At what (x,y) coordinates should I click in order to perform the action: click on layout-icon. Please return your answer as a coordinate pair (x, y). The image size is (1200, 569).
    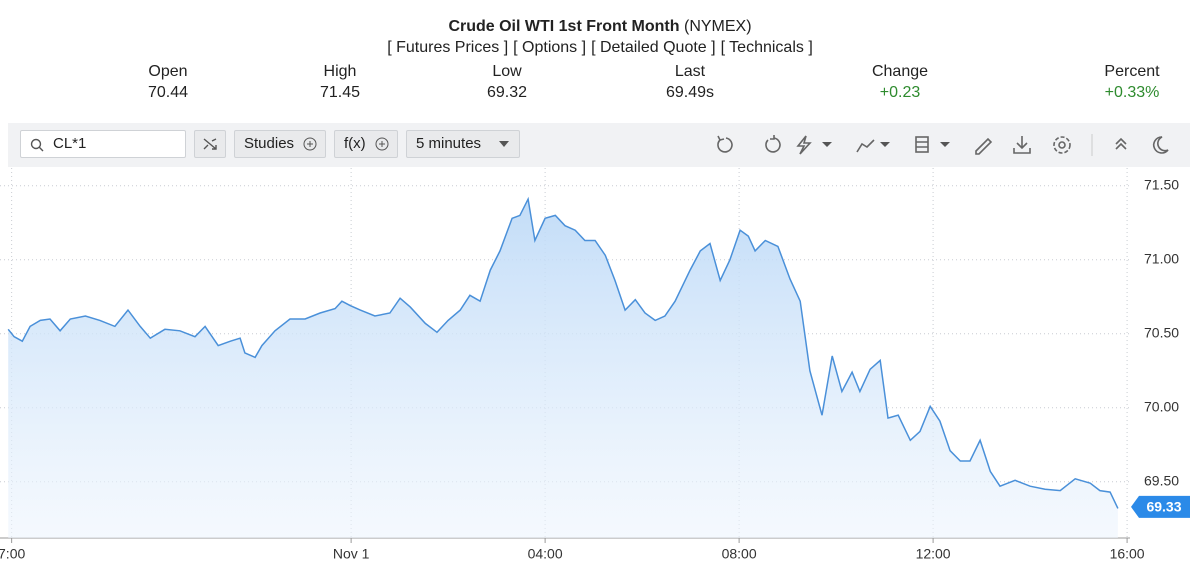
    Looking at the image, I should click on (922, 144).